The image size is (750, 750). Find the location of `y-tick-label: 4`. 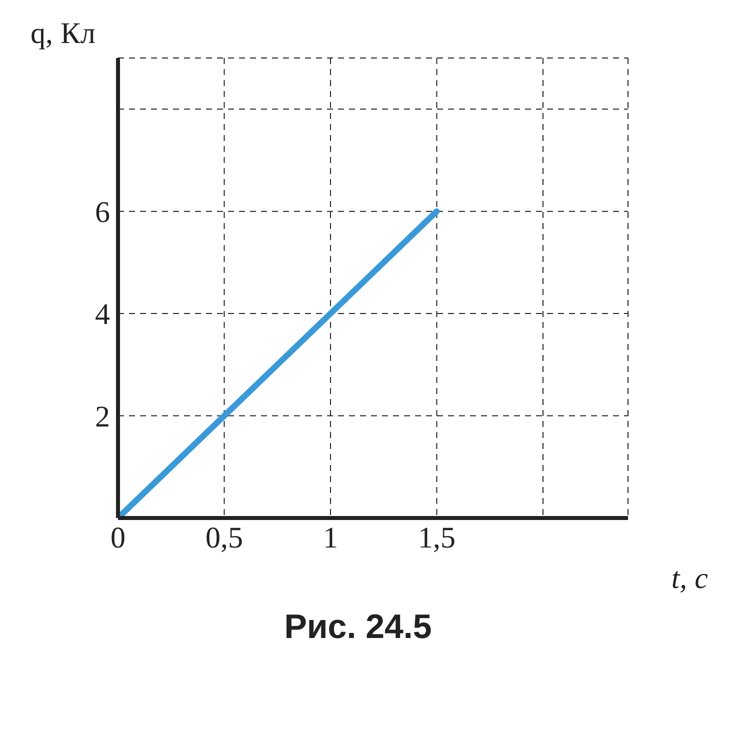

y-tick-label: 4 is located at coordinates (102, 315).